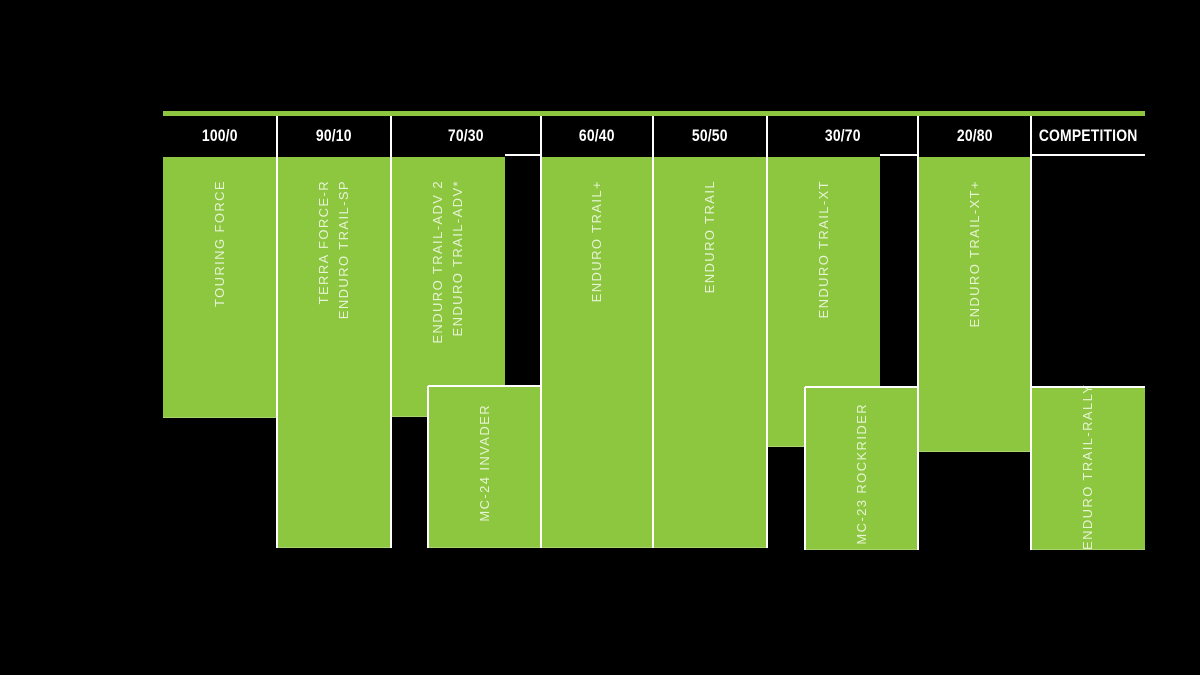 Image resolution: width=1200 pixels, height=675 pixels. I want to click on product-bar-label: ENDURO TRAIL-XT+, so click(974, 254).